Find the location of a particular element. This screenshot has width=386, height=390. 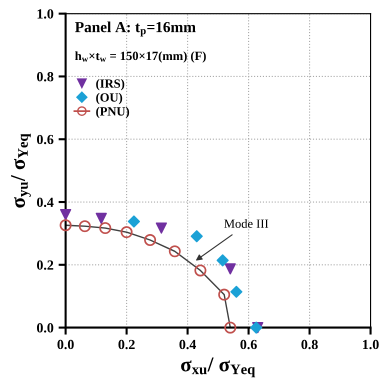

x-tick-label: 0.6 is located at coordinates (248, 345).